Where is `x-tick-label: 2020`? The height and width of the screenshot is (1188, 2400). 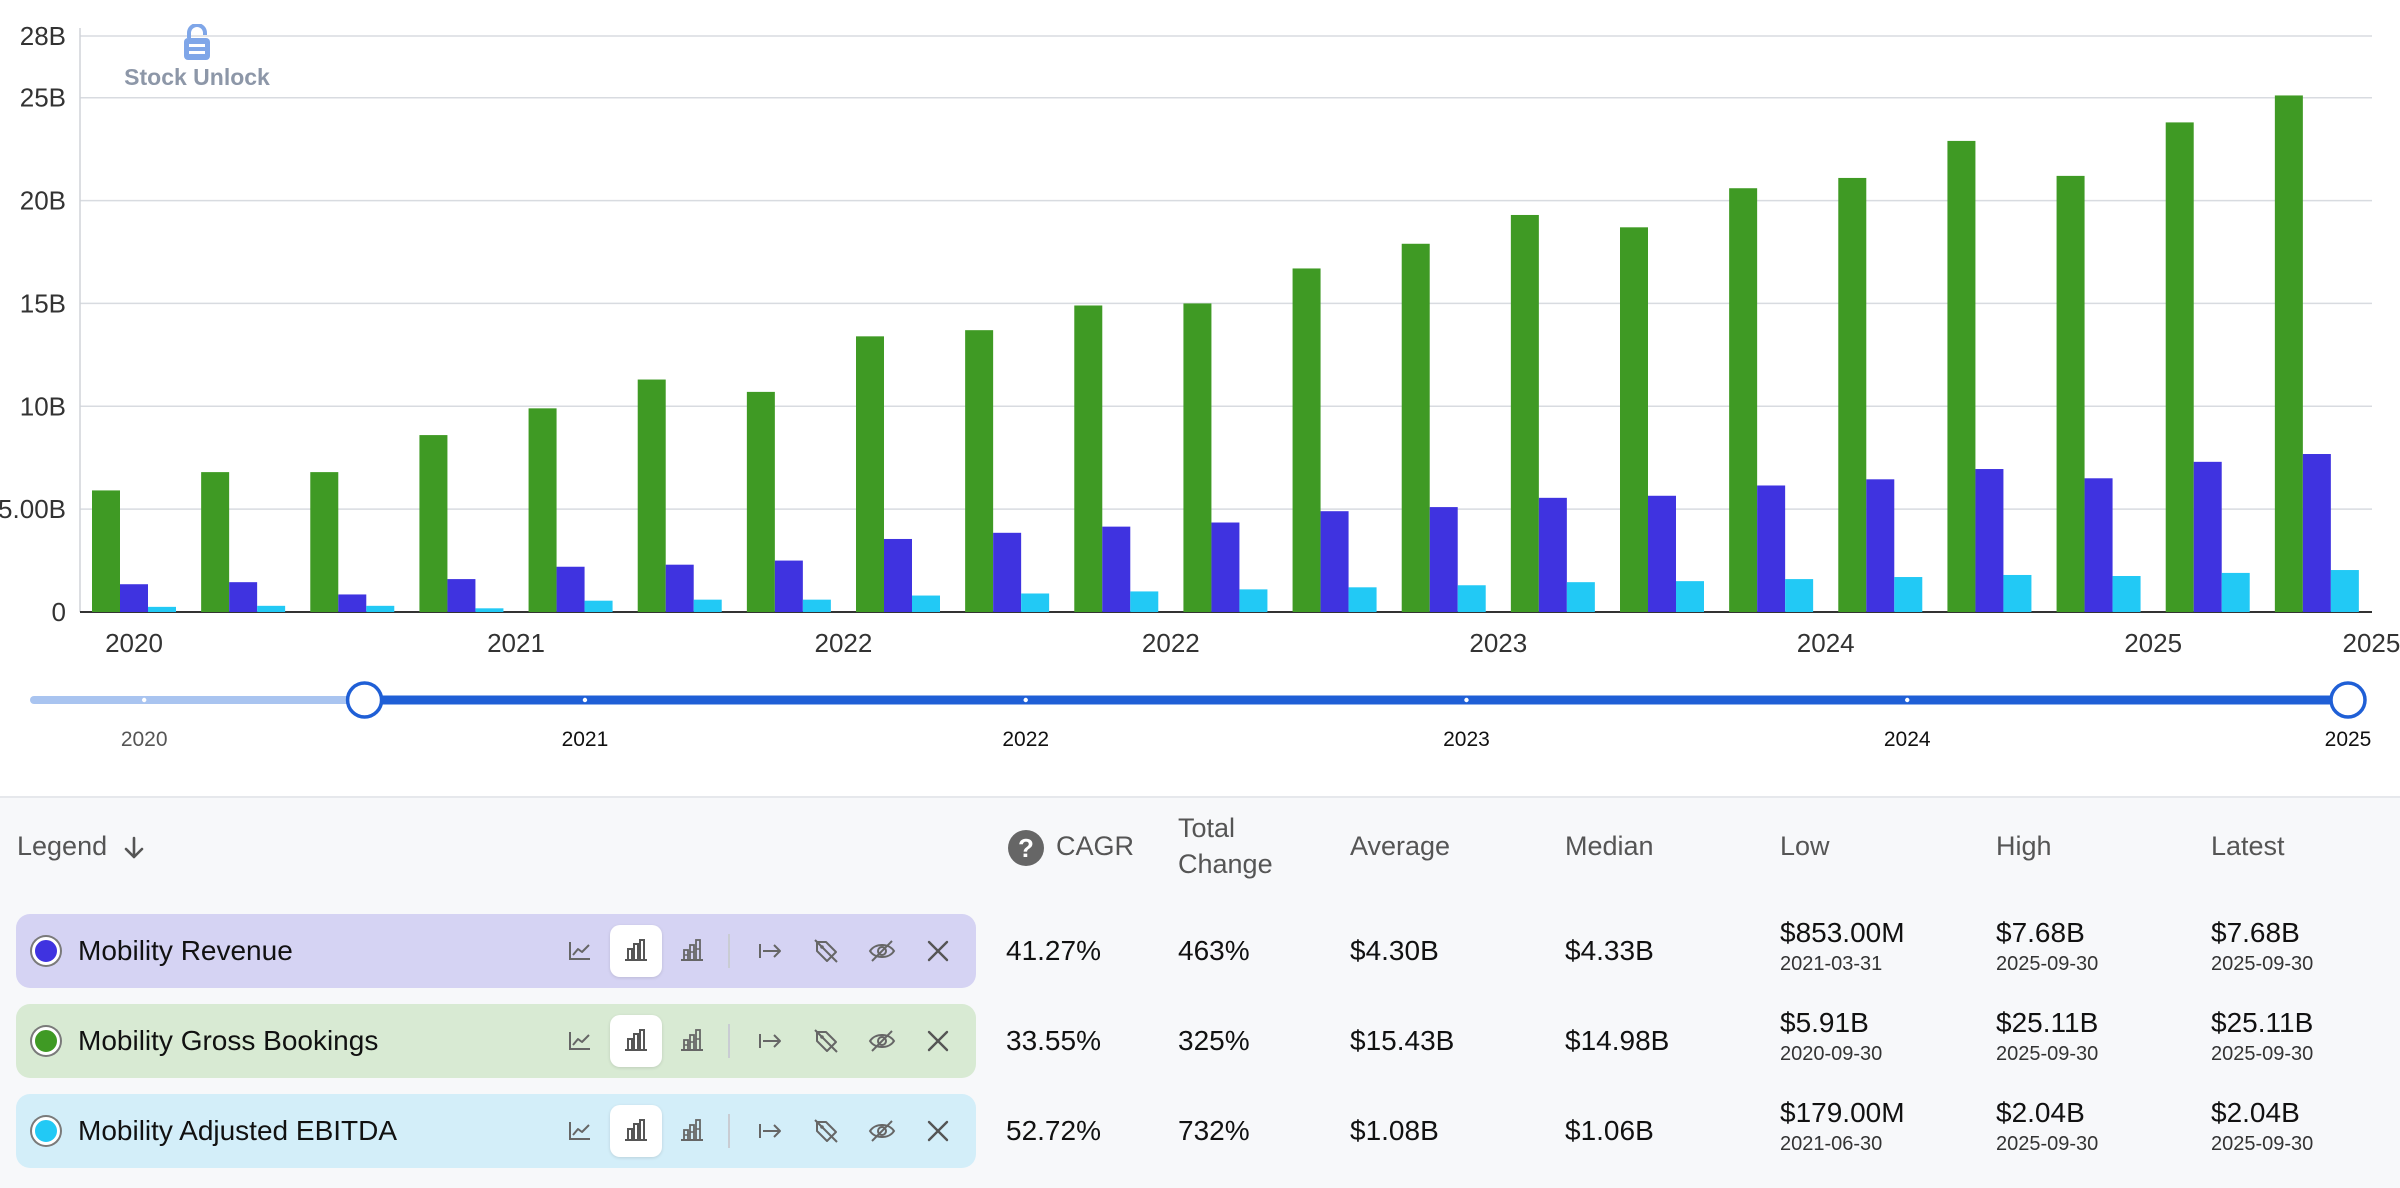 x-tick-label: 2020 is located at coordinates (134, 643).